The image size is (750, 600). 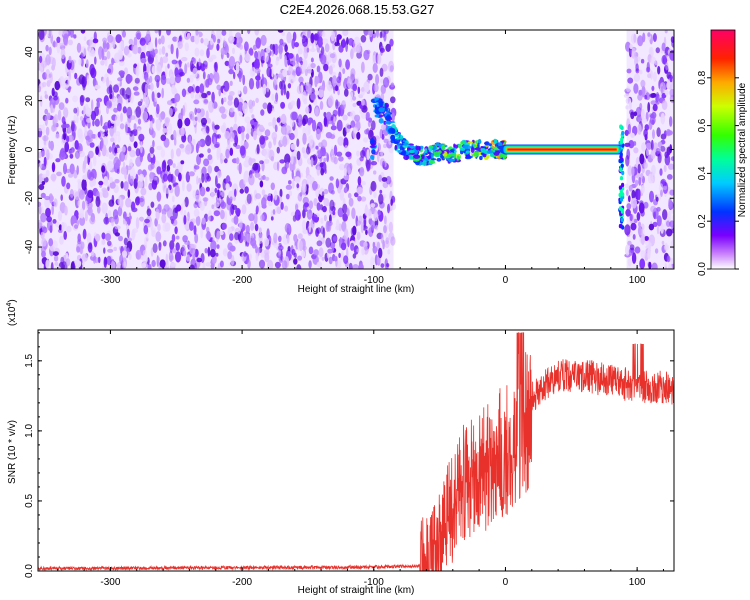 What do you see at coordinates (12, 452) in the screenshot?
I see `snr-ylabel: SNR (10 * v/v)` at bounding box center [12, 452].